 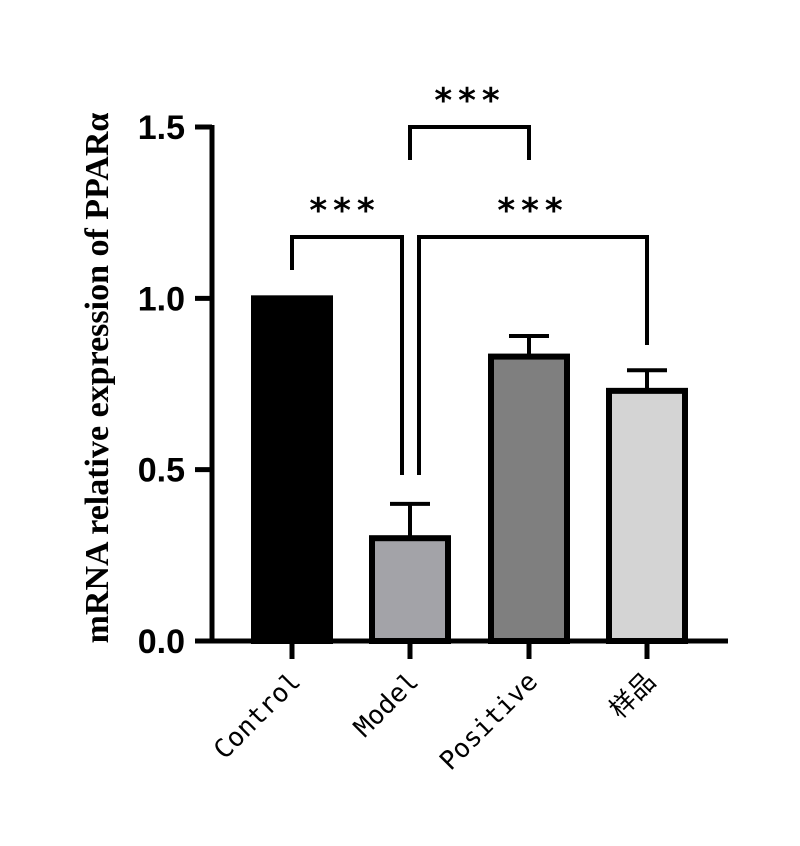 I want to click on y-tick-label-3: 1.0, so click(x=161, y=299).